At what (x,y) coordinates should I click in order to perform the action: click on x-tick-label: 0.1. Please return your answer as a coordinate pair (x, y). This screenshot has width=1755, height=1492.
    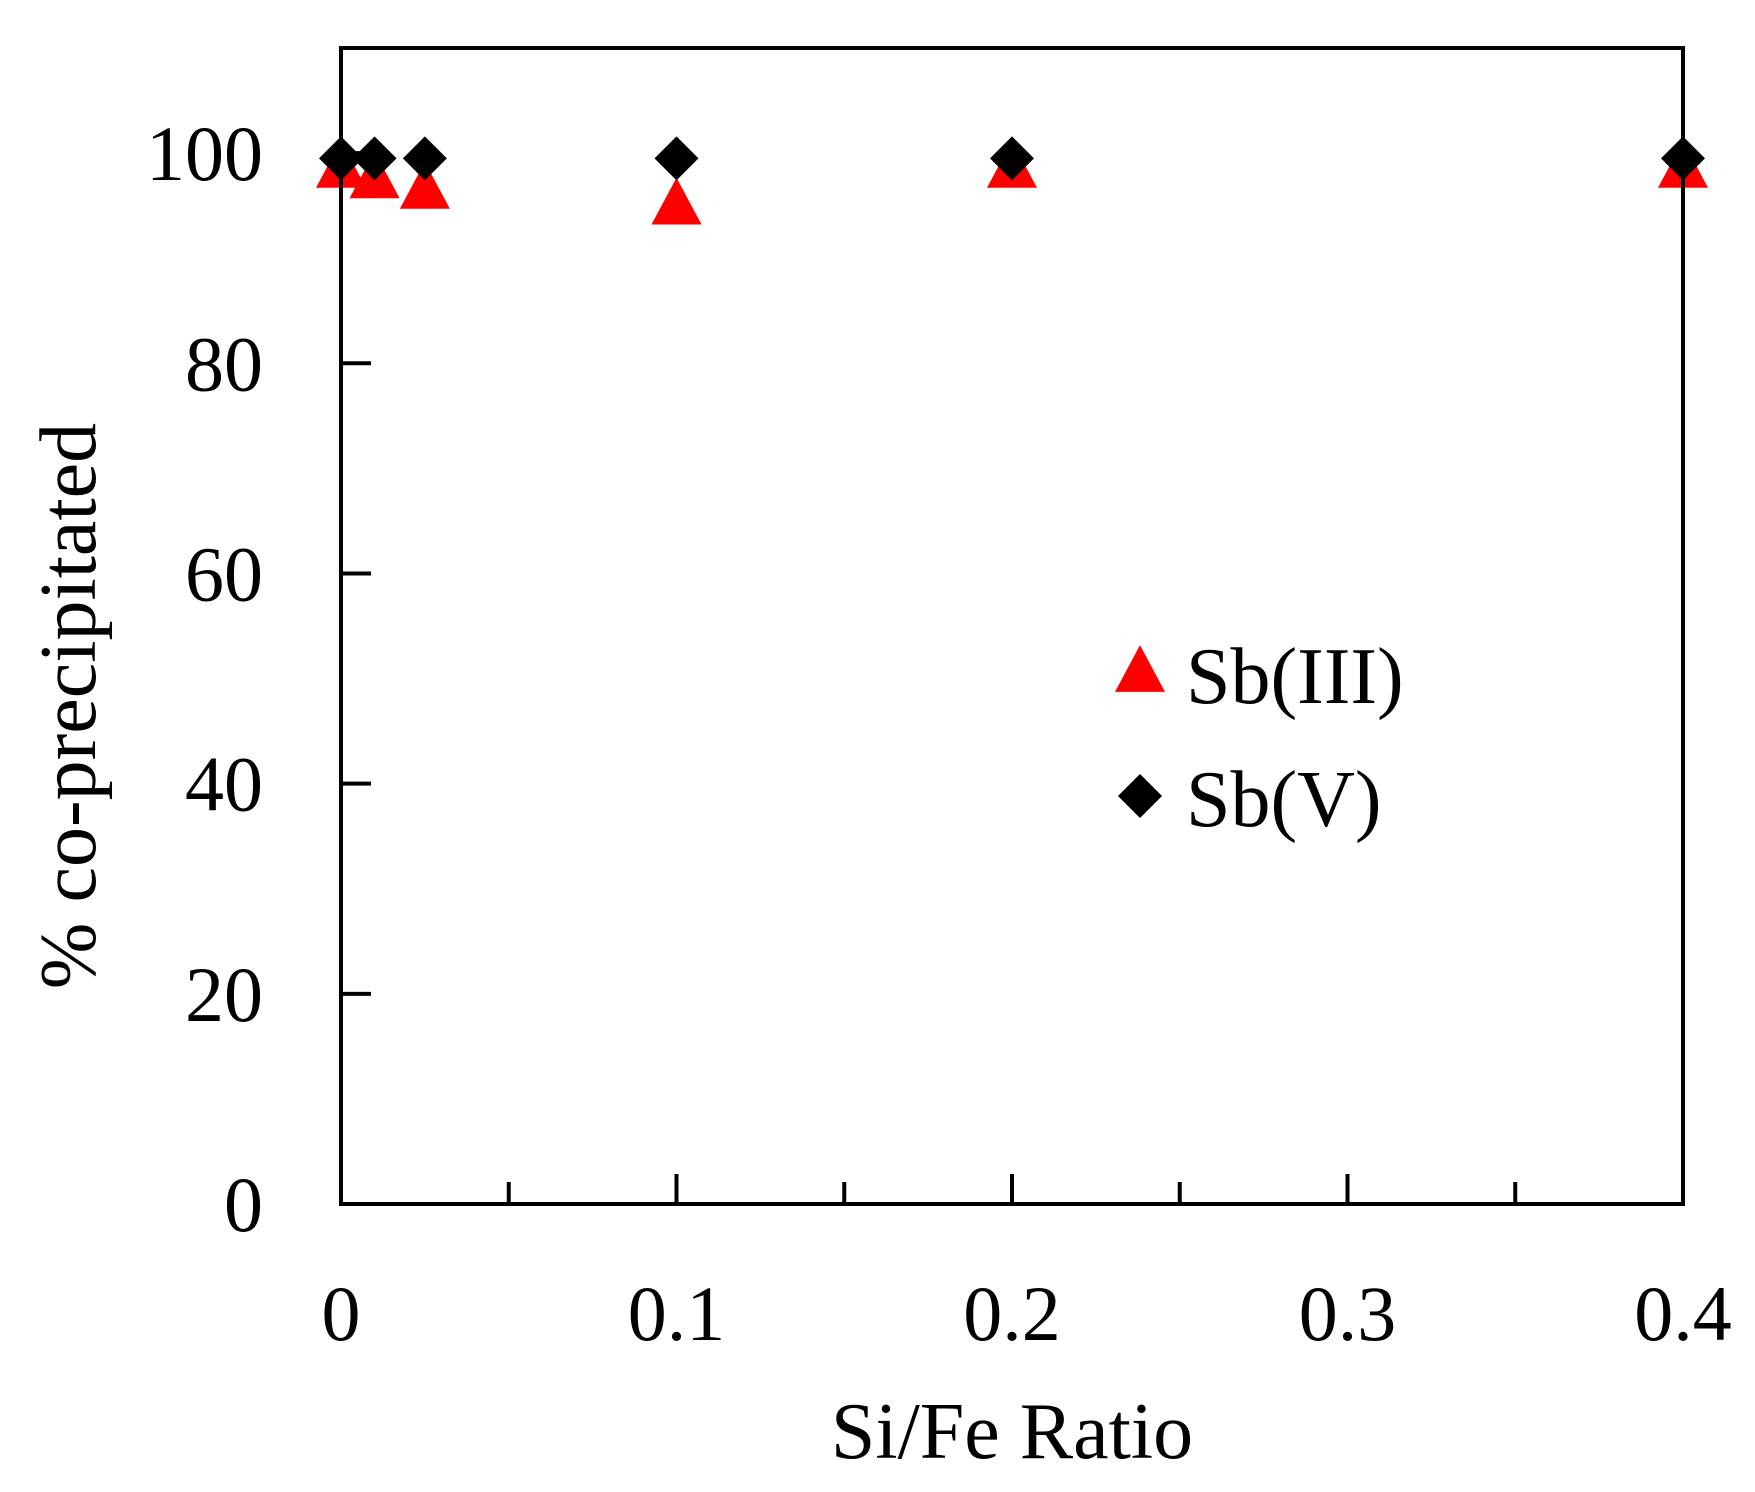
    Looking at the image, I should click on (677, 1313).